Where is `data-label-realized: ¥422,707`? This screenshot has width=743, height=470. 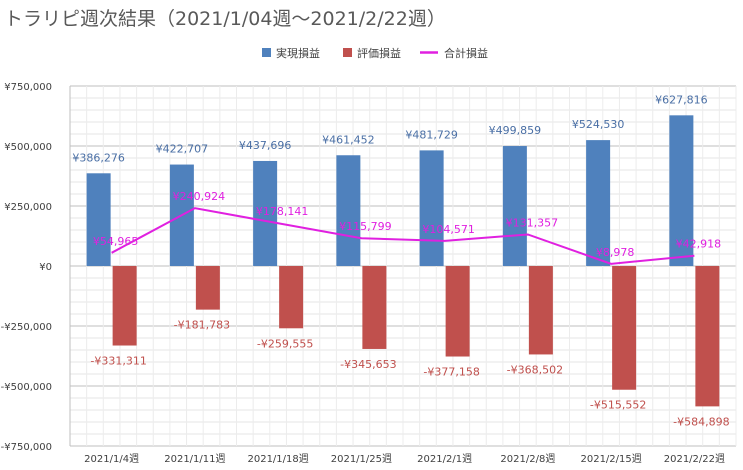
data-label-realized: ¥422,707 is located at coordinates (182, 149).